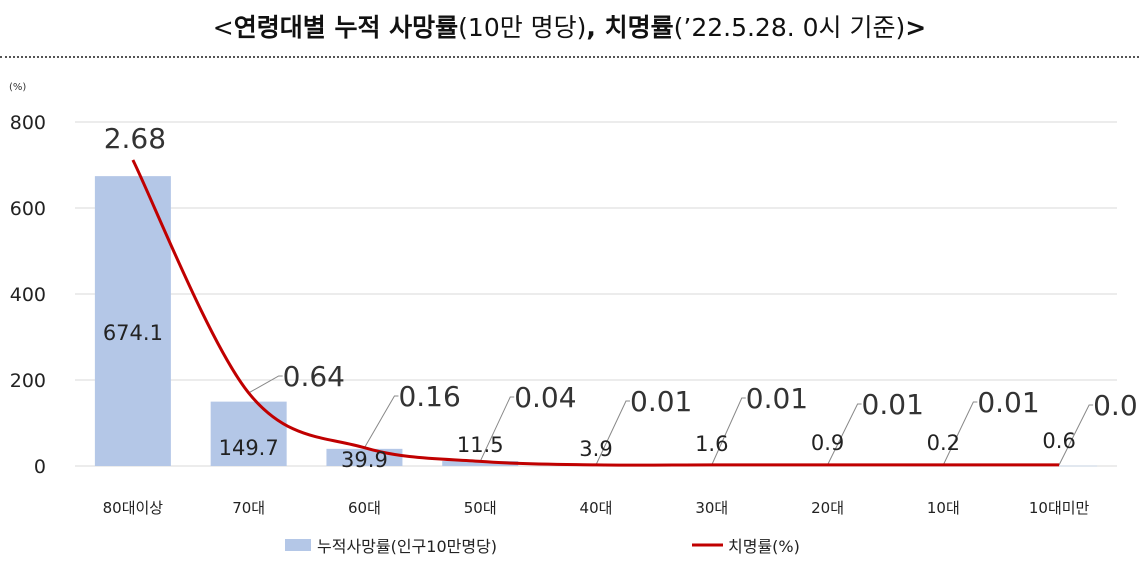  I want to click on bar-value-label: 0.6, so click(1058, 441).